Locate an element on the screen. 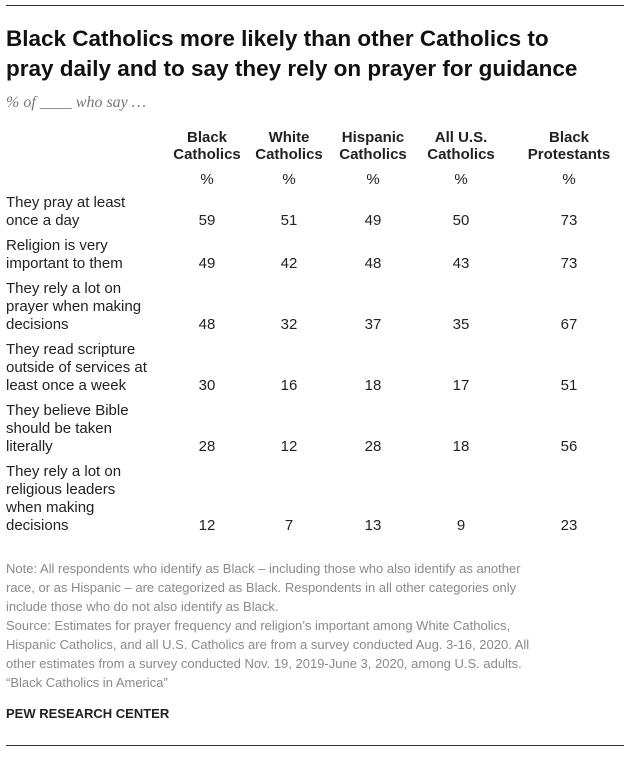 The height and width of the screenshot is (757, 640). column-header: Black Protestants is located at coordinates (569, 146).